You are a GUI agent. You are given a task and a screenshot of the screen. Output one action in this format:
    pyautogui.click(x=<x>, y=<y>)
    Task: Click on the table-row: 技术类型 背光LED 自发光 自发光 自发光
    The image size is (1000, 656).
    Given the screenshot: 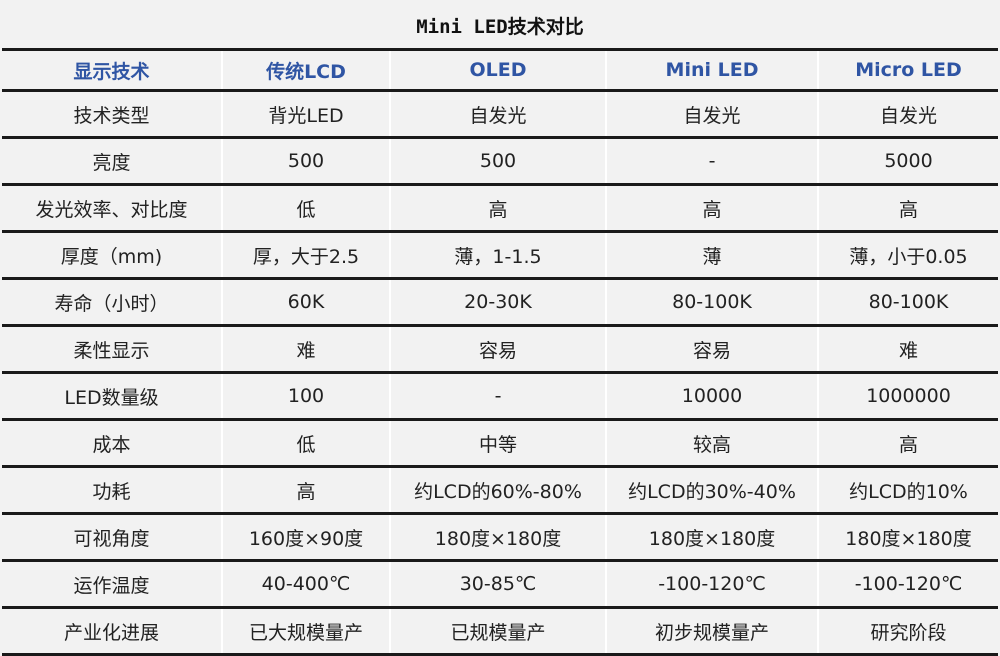 What is the action you would take?
    pyautogui.click(x=500, y=114)
    